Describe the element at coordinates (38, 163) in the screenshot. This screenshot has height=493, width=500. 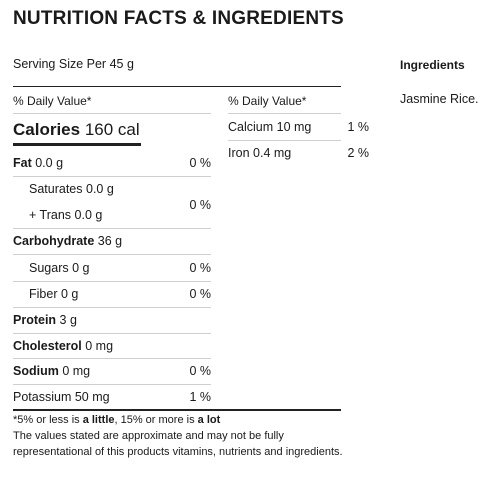
I see `fat-row: Fat 0.0 g` at that location.